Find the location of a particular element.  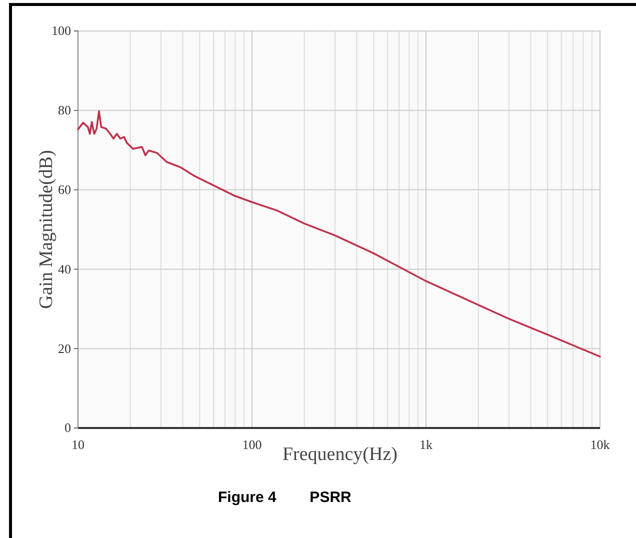

y-tick-label: 20 is located at coordinates (64, 348).